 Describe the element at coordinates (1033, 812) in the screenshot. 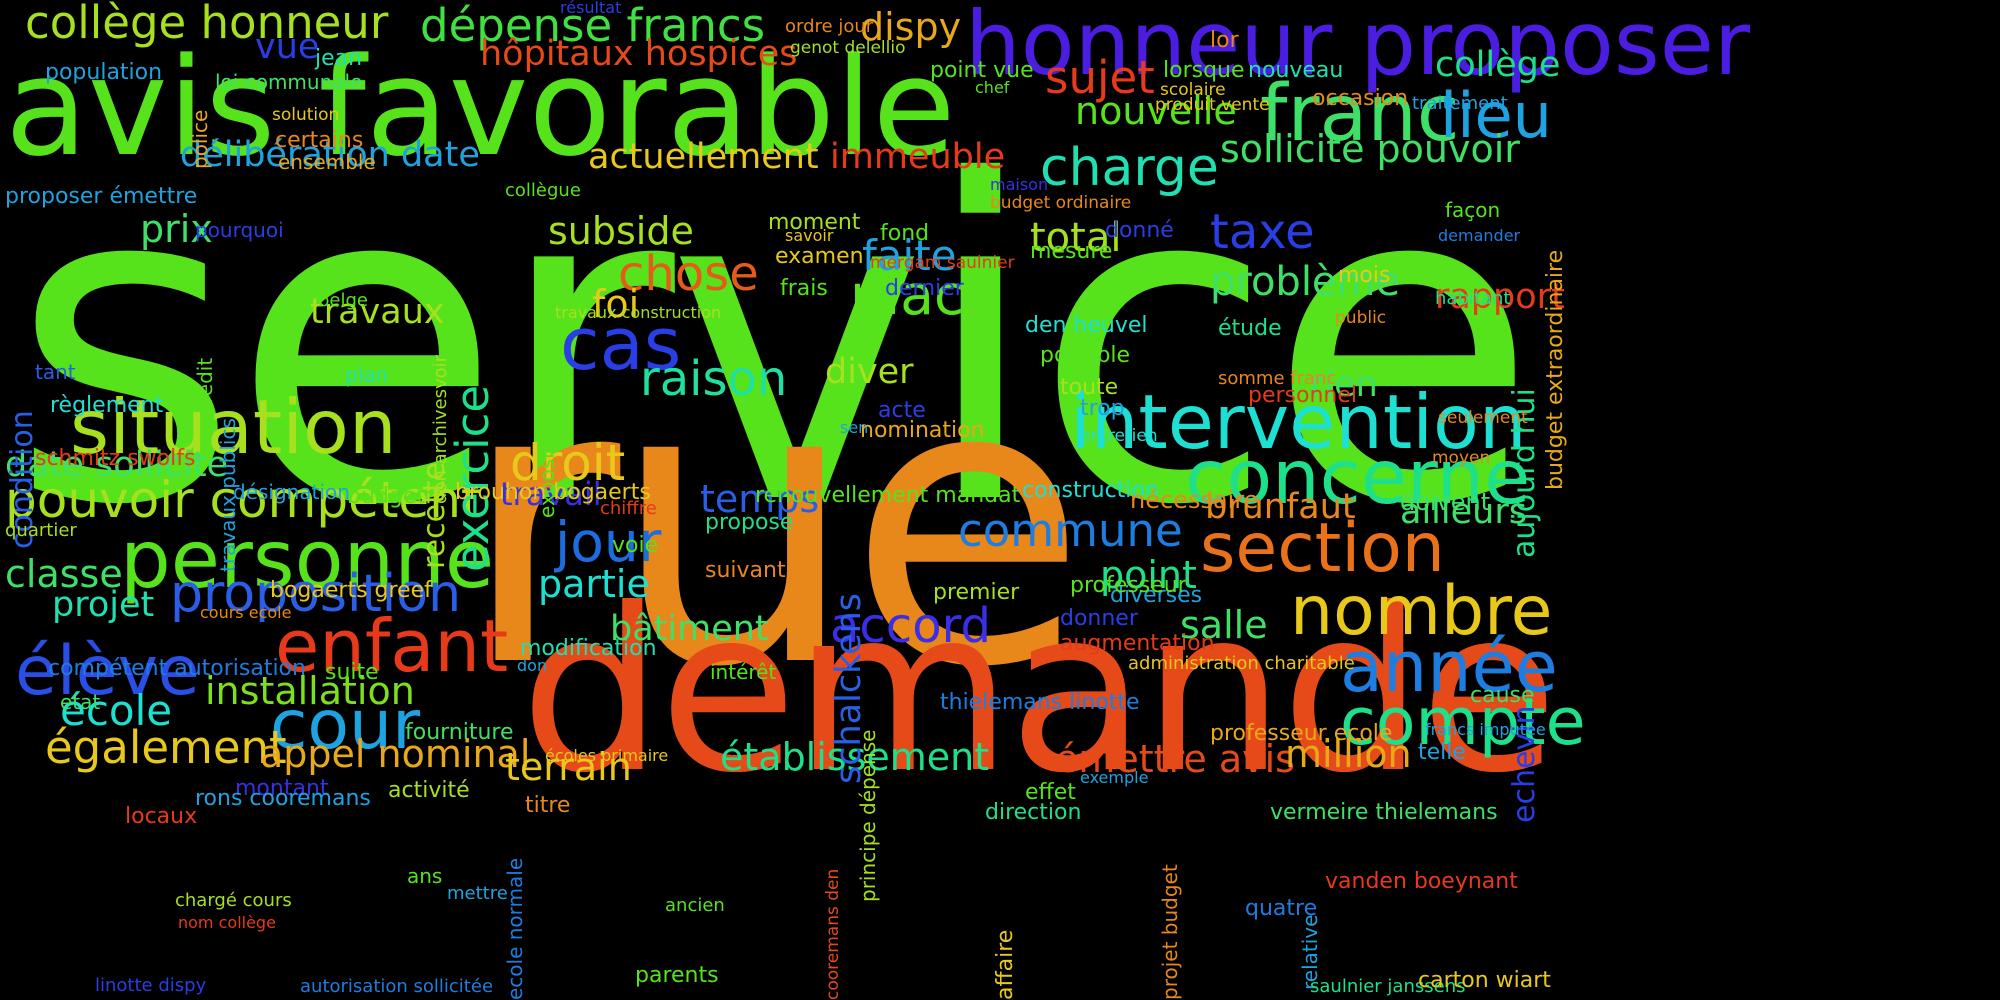

I see `word-direction: direction` at that location.